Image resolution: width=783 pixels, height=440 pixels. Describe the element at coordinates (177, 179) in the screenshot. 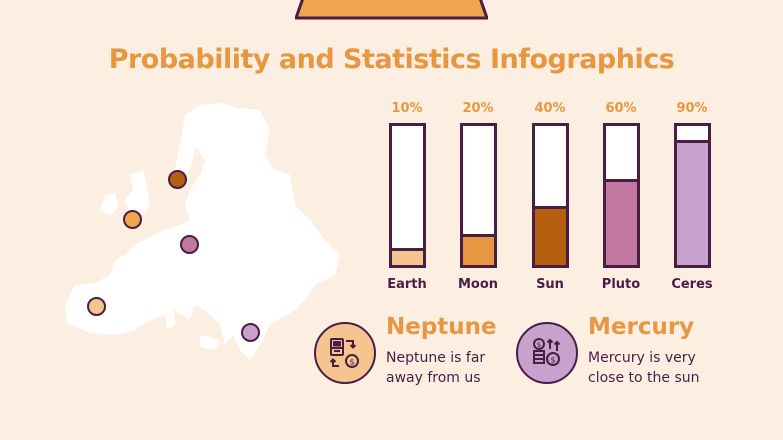

I see `map-pin-sun` at that location.